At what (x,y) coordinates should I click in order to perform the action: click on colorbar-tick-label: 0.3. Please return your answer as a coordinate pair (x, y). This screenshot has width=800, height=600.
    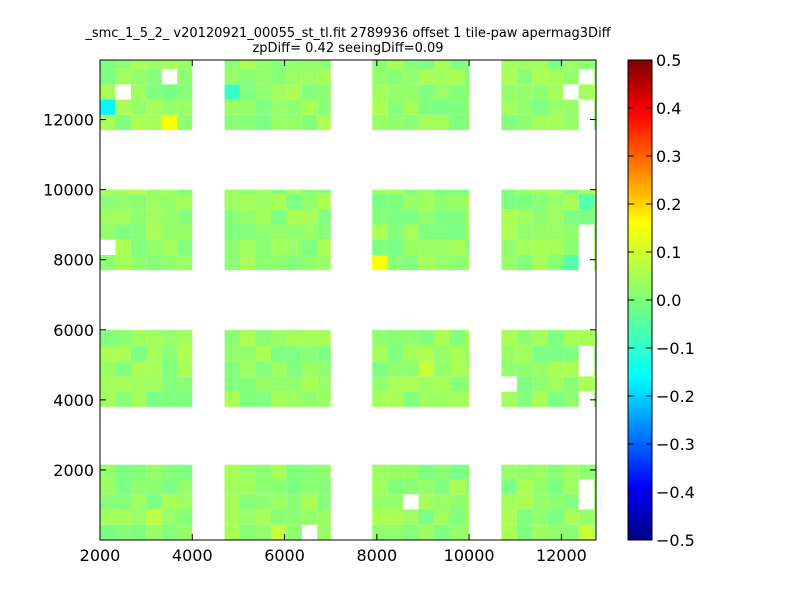
    Looking at the image, I should click on (668, 156).